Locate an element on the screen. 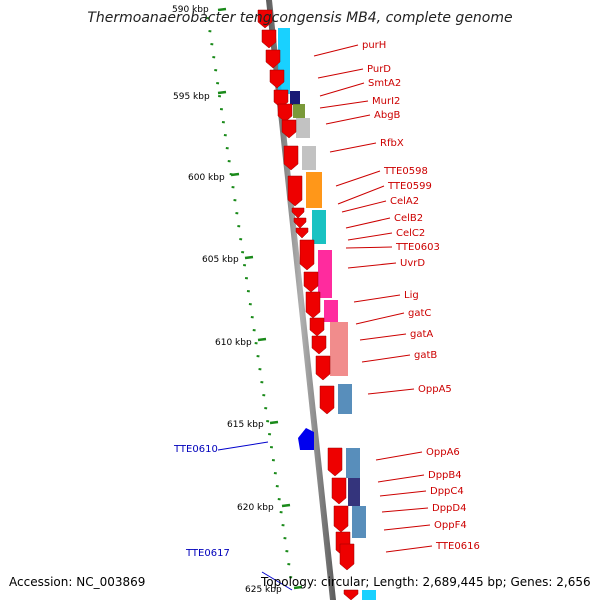 The height and width of the screenshot is (604, 600). axis-label-595: 595 kbp is located at coordinates (191, 97).